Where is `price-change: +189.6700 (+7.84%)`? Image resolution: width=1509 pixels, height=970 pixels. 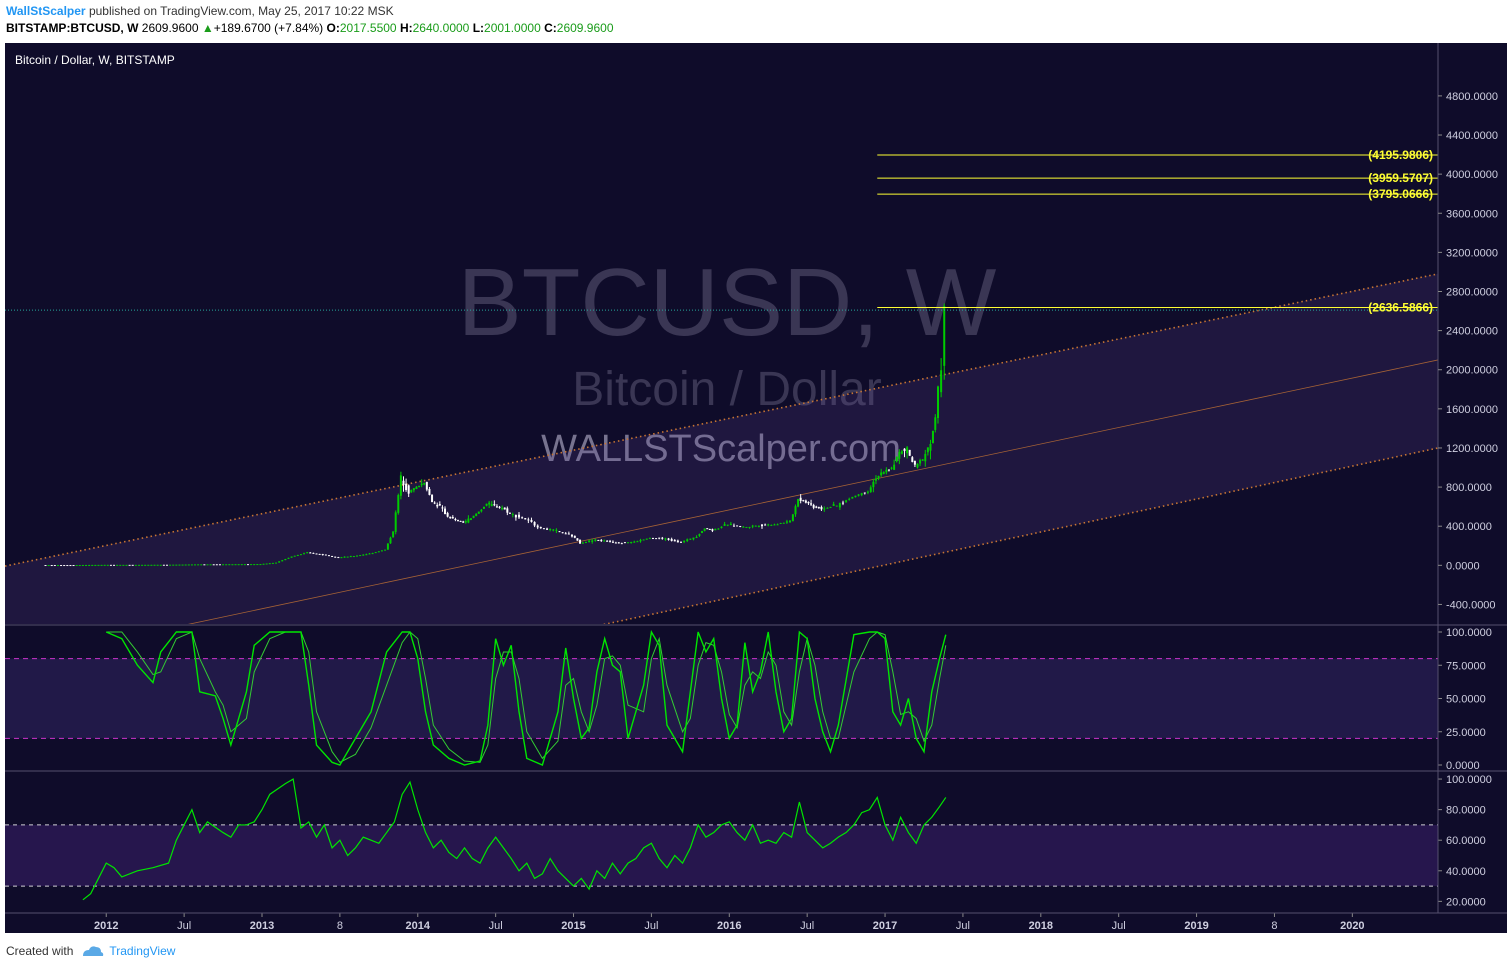 price-change: +189.6700 (+7.84%) is located at coordinates (268, 28).